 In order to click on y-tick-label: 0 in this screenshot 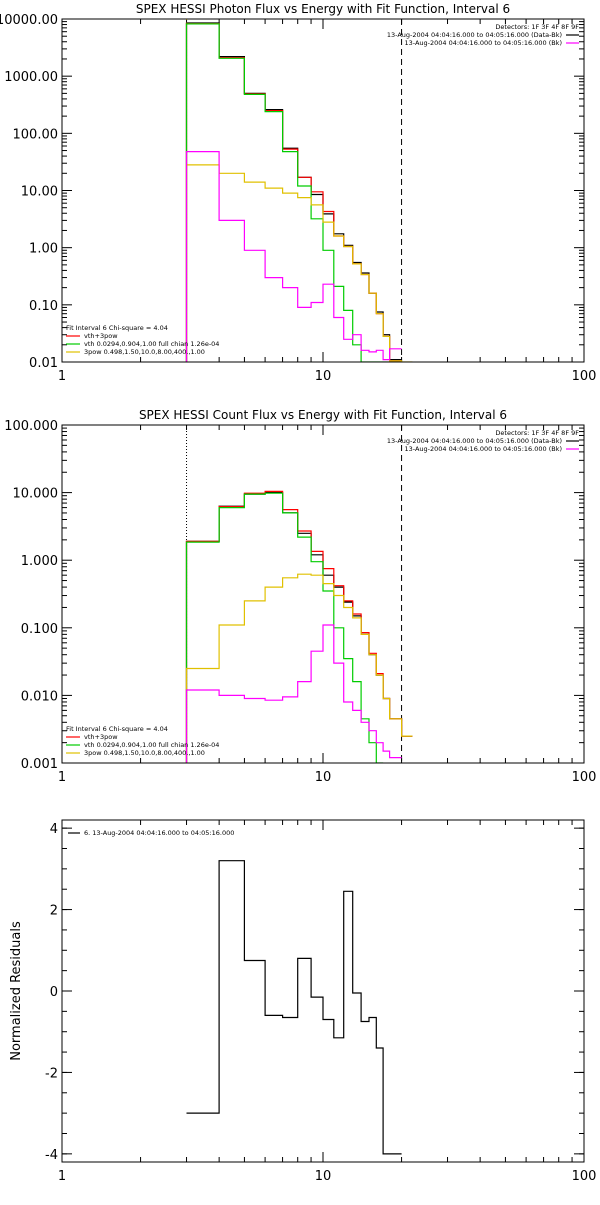, I will do `click(54, 992)`.